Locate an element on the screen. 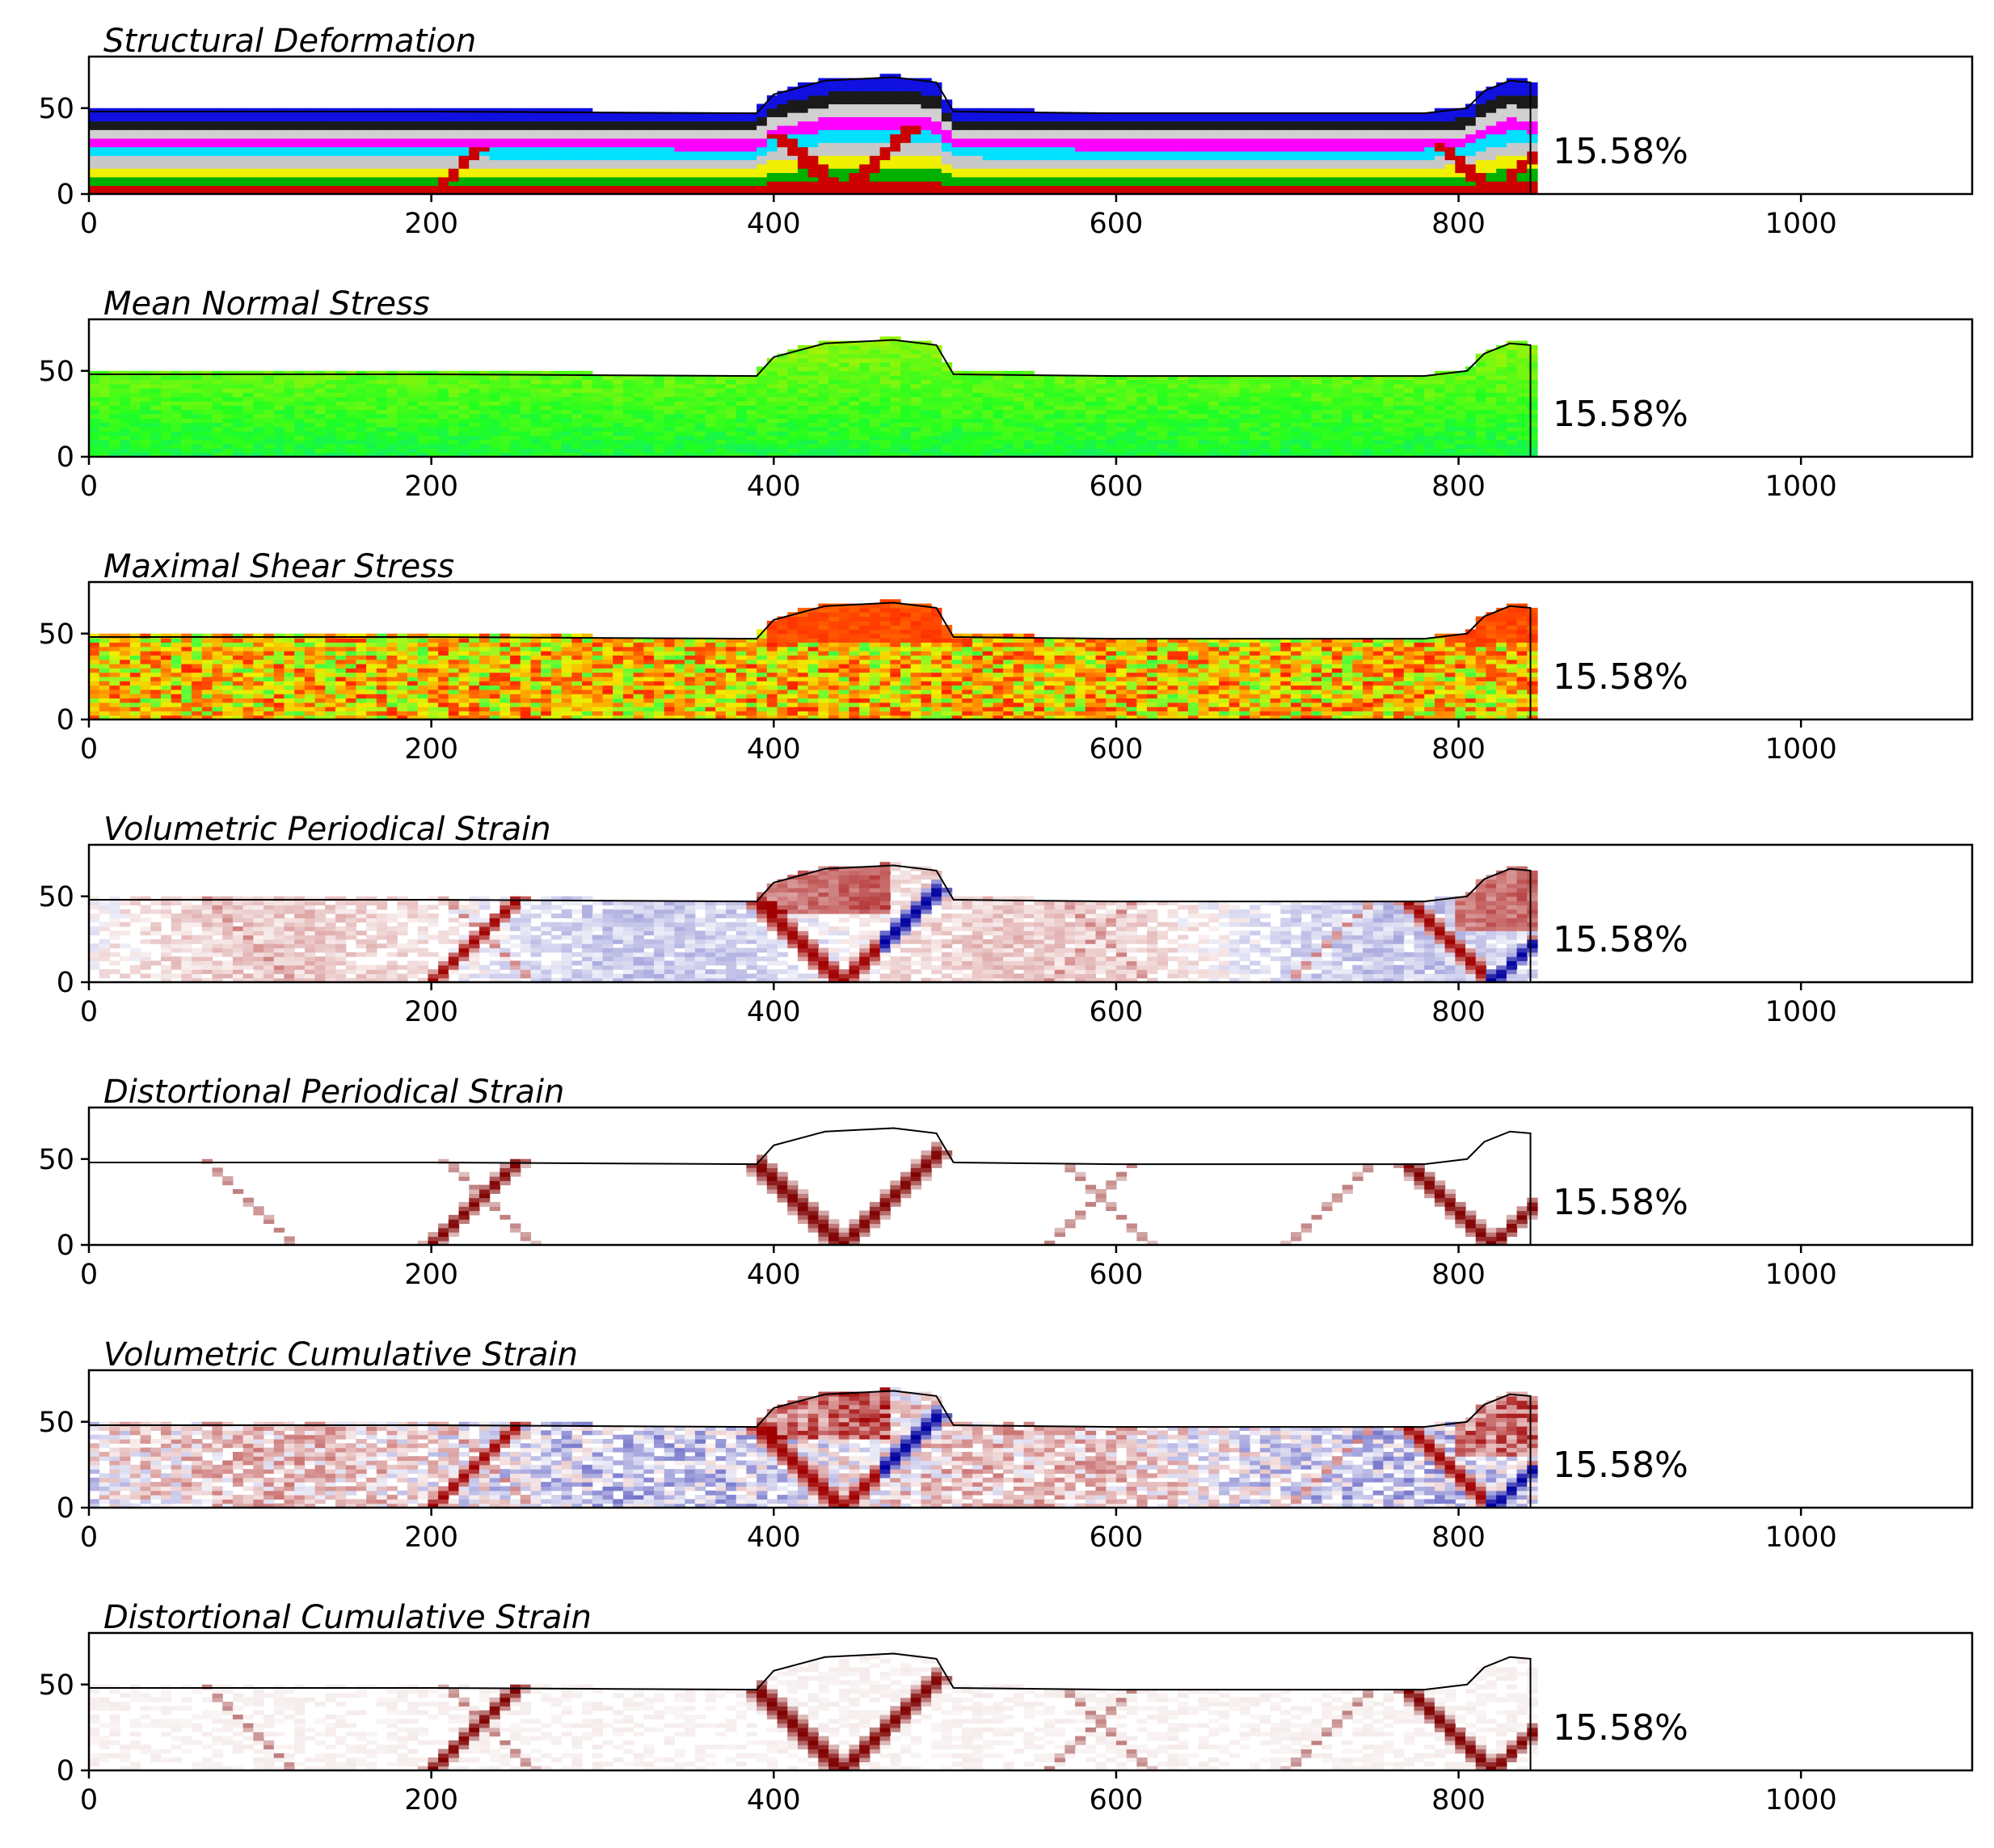 Image resolution: width=1994 pixels, height=1848 pixels. panel-title: Structural Deformation is located at coordinates (290, 42).